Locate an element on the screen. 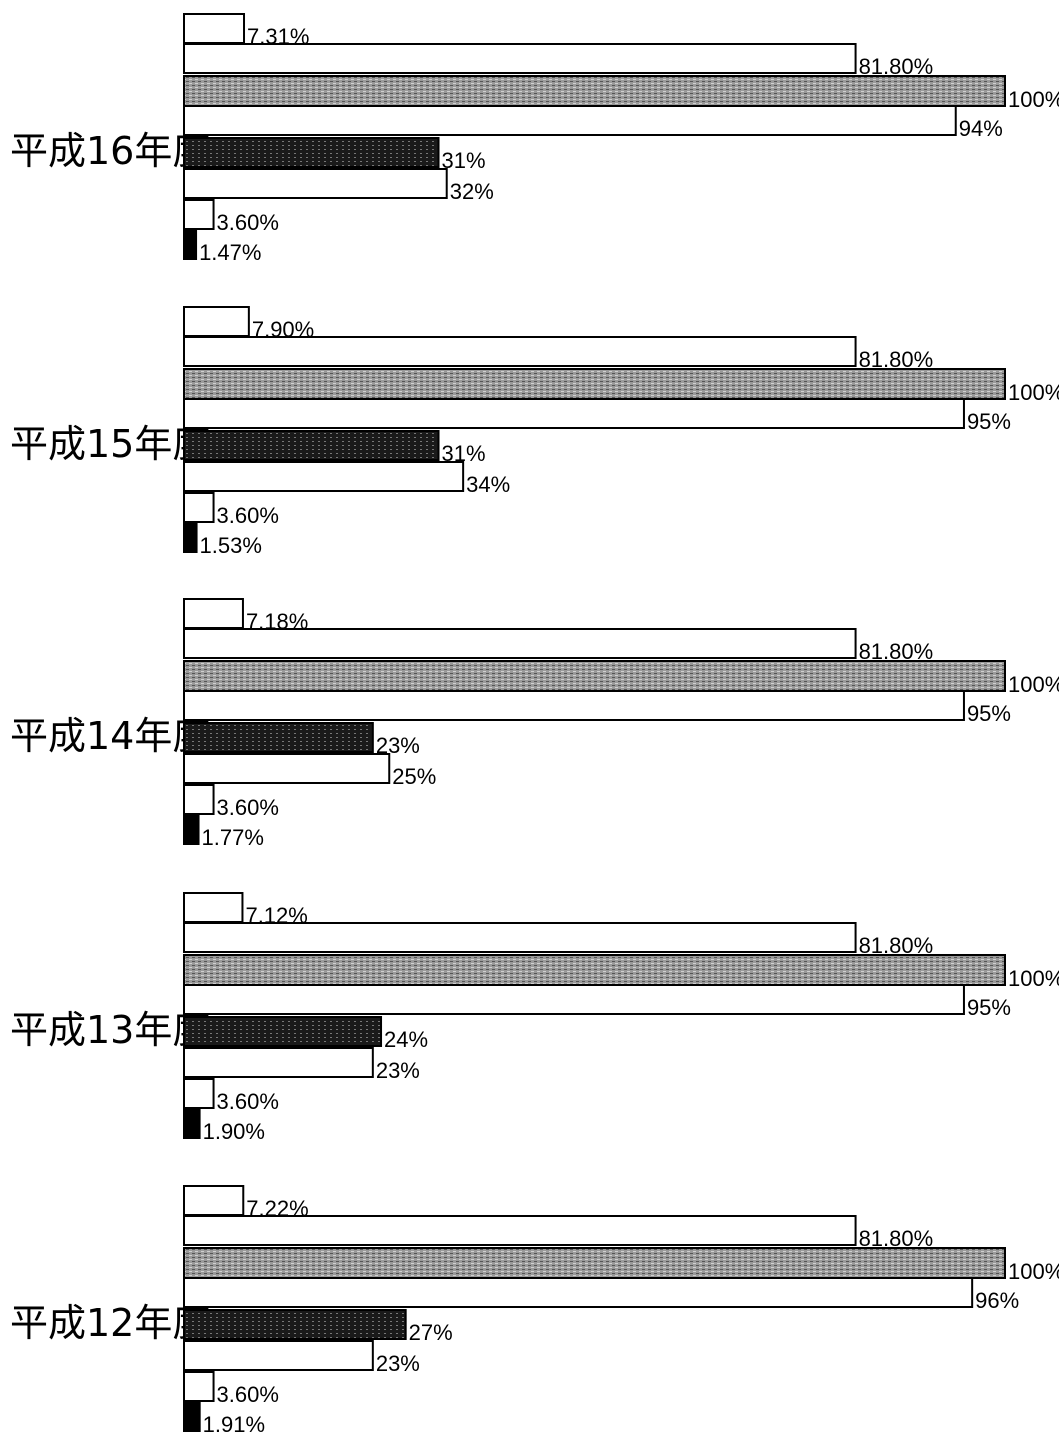 Image resolution: width=1059 pixels, height=1436 pixels. data-label: 1.91% is located at coordinates (234, 1424).